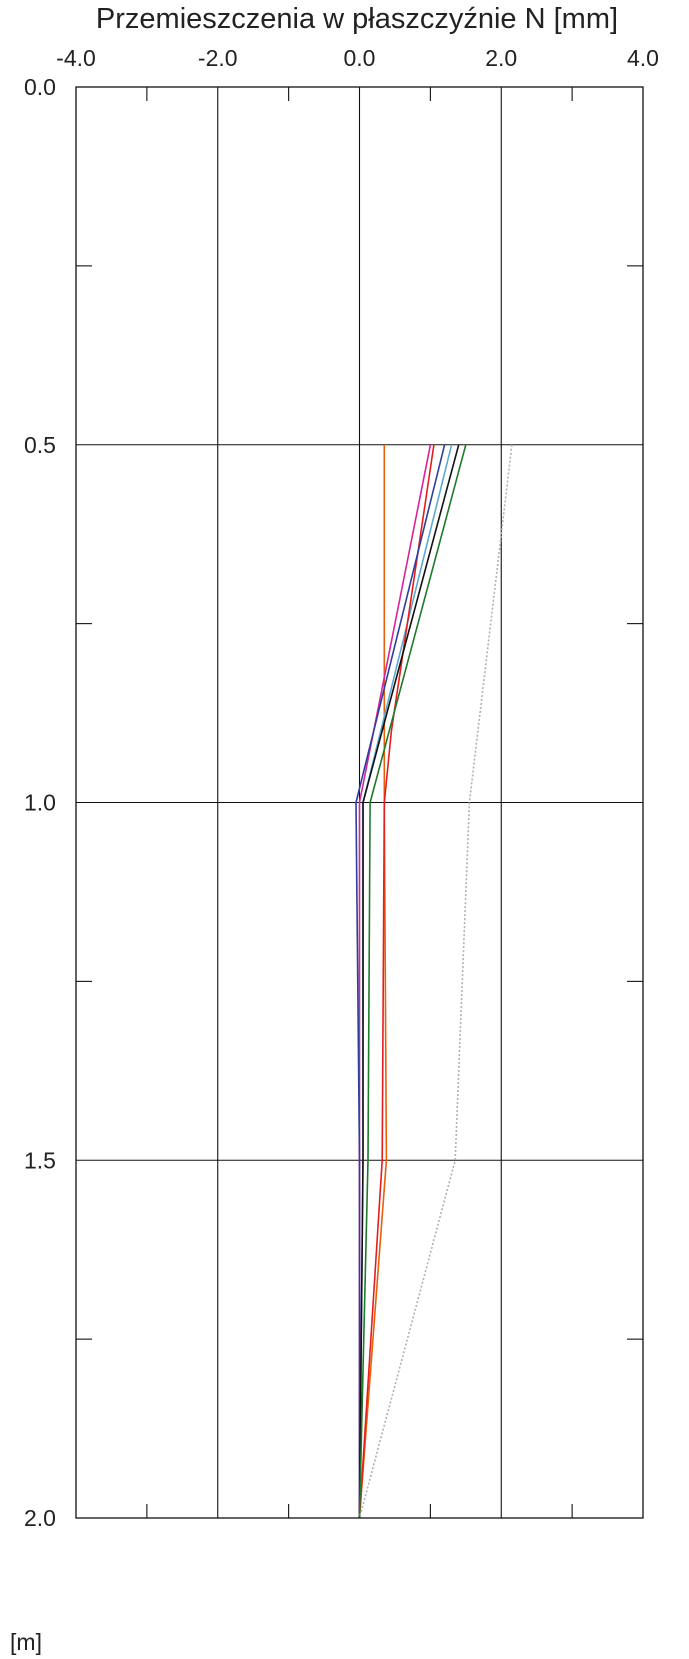 This screenshot has height=1659, width=689. What do you see at coordinates (40, 87) in the screenshot?
I see `y-tick-label: 0.0` at bounding box center [40, 87].